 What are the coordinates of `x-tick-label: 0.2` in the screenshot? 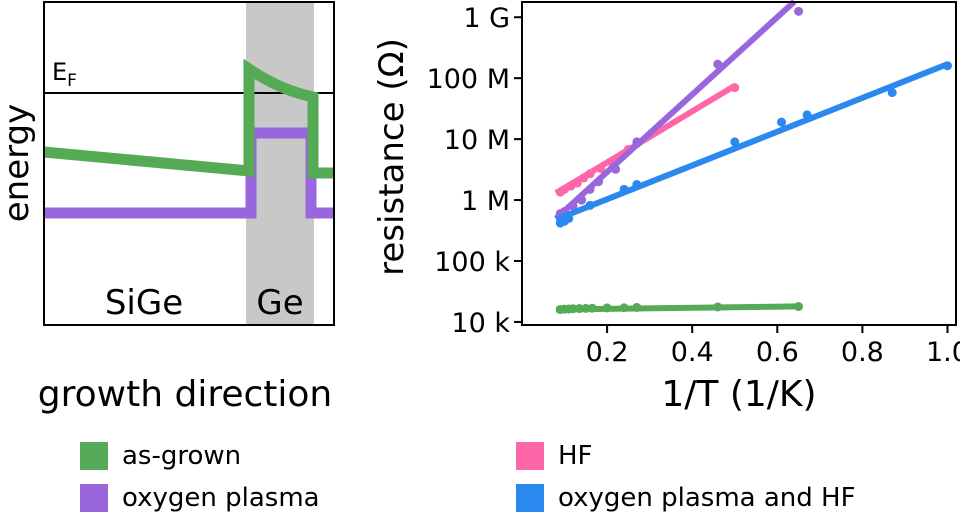 It's located at (607, 352).